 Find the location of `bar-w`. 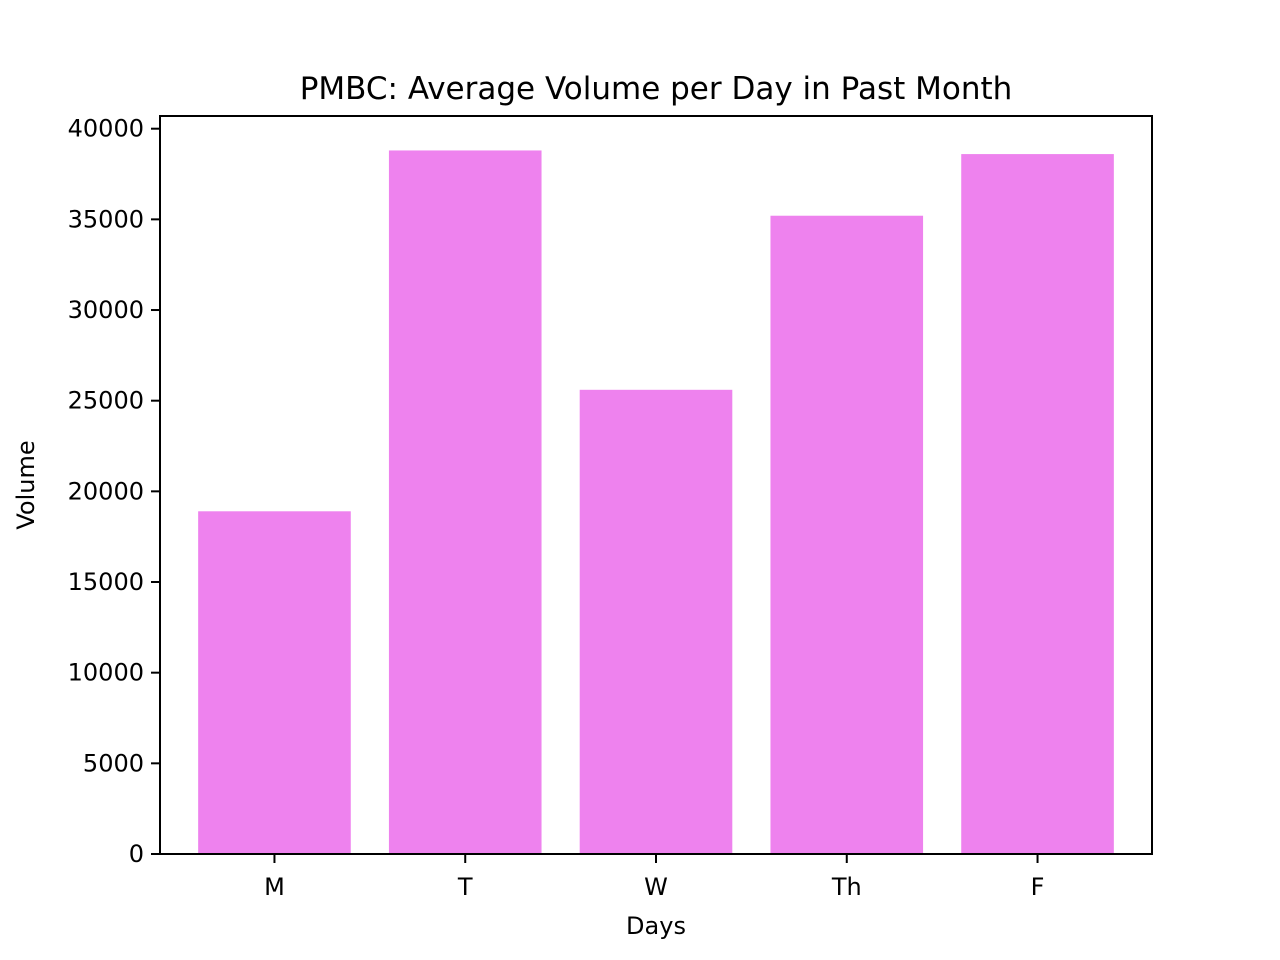

bar-w is located at coordinates (656, 621).